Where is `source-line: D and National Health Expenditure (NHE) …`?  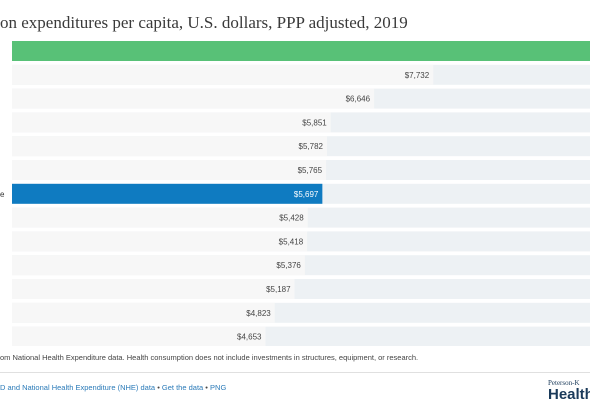
source-line: D and National Health Expenditure (NHE) … is located at coordinates (113, 387).